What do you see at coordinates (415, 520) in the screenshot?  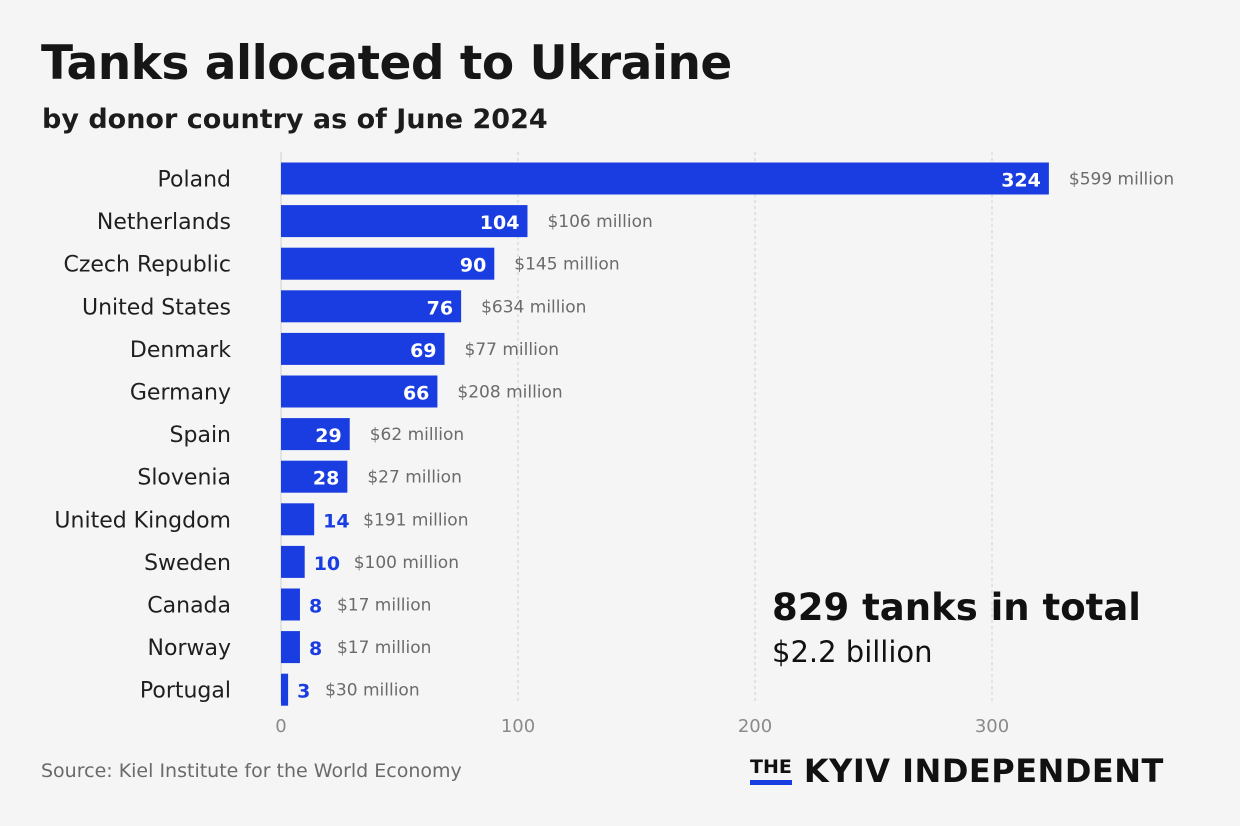 I see `cost-annotation: $191 million` at bounding box center [415, 520].